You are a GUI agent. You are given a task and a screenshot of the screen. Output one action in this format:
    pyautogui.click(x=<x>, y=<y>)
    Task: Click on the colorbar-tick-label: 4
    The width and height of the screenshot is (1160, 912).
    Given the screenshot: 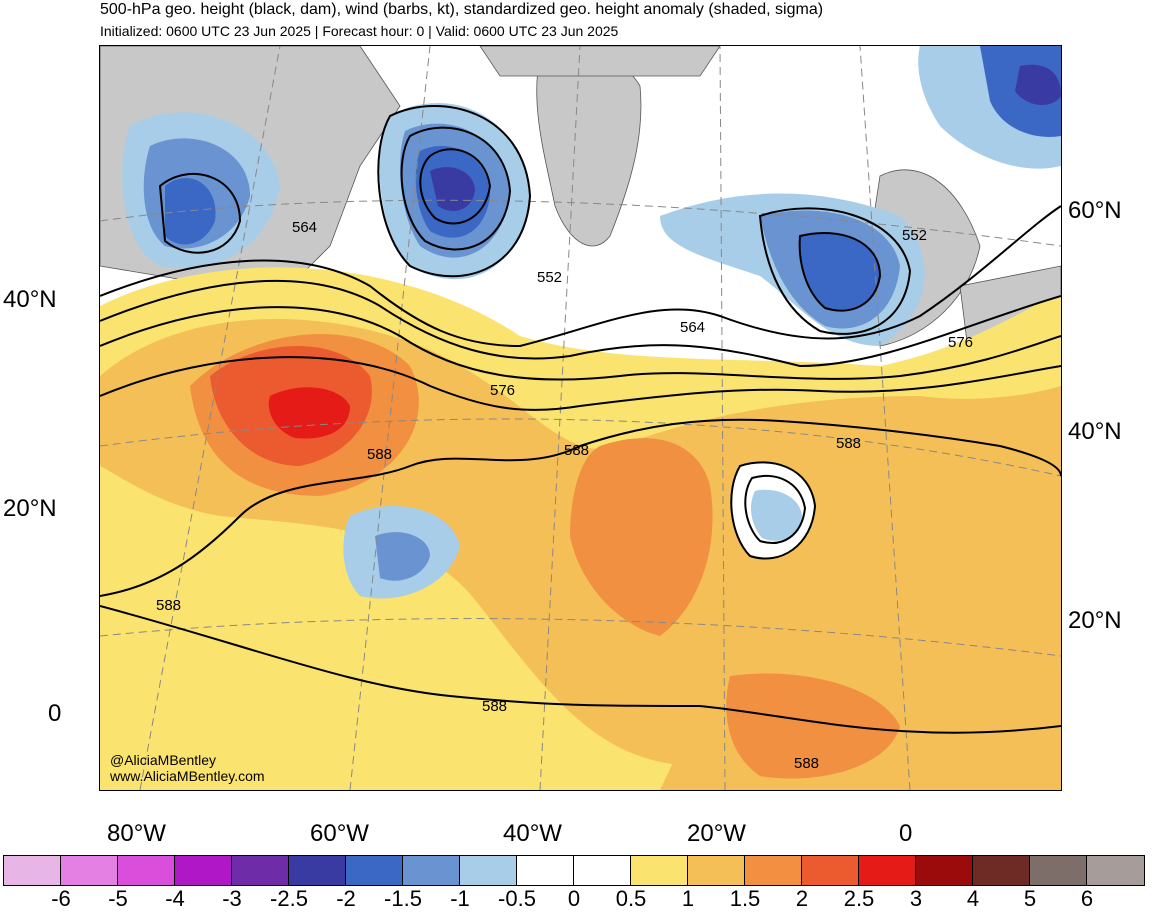 What is the action you would take?
    pyautogui.click(x=973, y=898)
    